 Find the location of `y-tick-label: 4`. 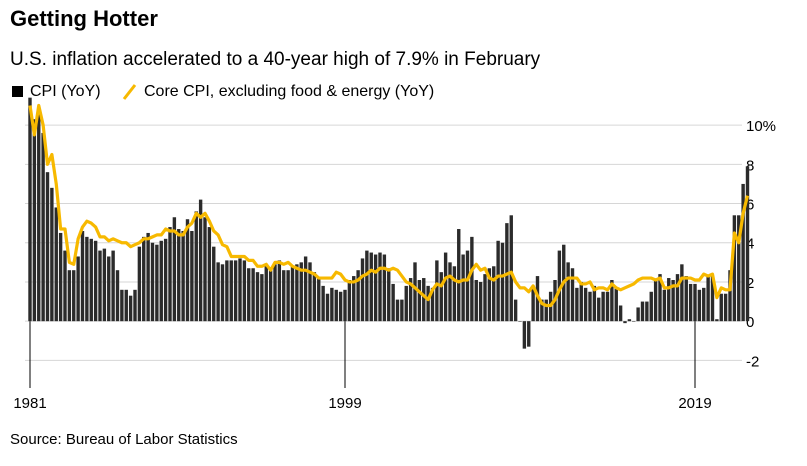

y-tick-label: 4 is located at coordinates (750, 244).